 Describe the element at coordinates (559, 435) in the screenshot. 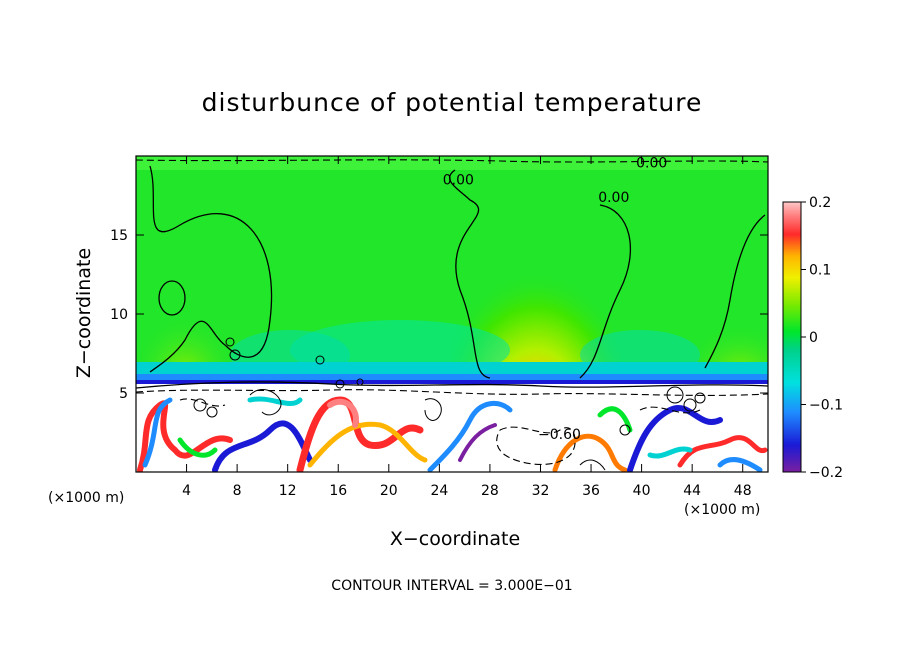

I see `contour-label: −0.60` at that location.